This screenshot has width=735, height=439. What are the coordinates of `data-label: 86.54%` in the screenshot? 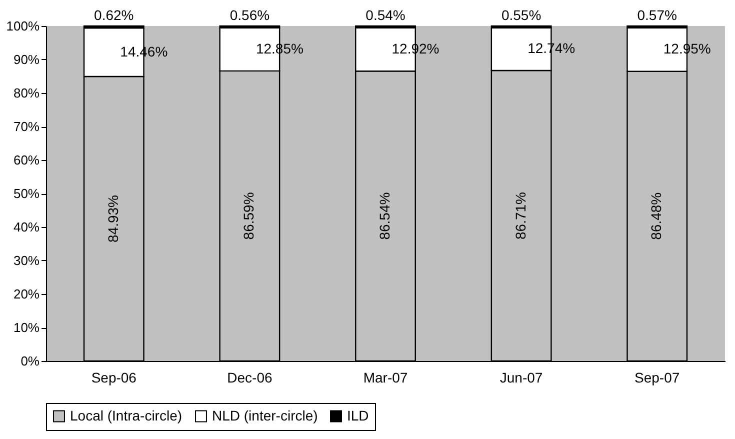 It's located at (384, 216).